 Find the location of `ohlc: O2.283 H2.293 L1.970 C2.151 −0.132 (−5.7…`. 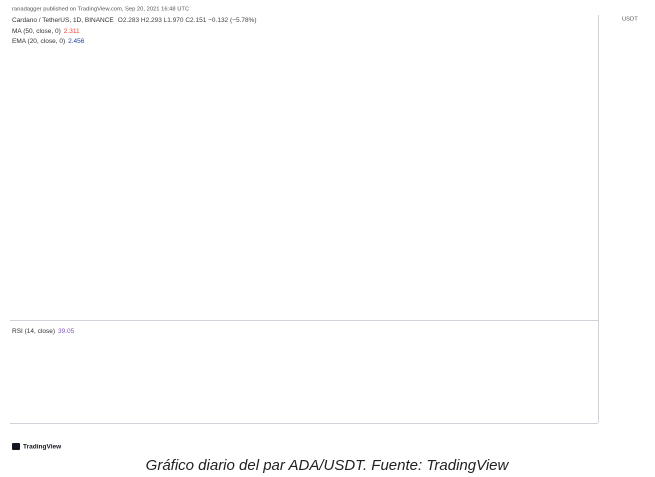

ohlc: O2.283 H2.293 L1.970 C2.151 −0.132 (−5.7… is located at coordinates (187, 20).